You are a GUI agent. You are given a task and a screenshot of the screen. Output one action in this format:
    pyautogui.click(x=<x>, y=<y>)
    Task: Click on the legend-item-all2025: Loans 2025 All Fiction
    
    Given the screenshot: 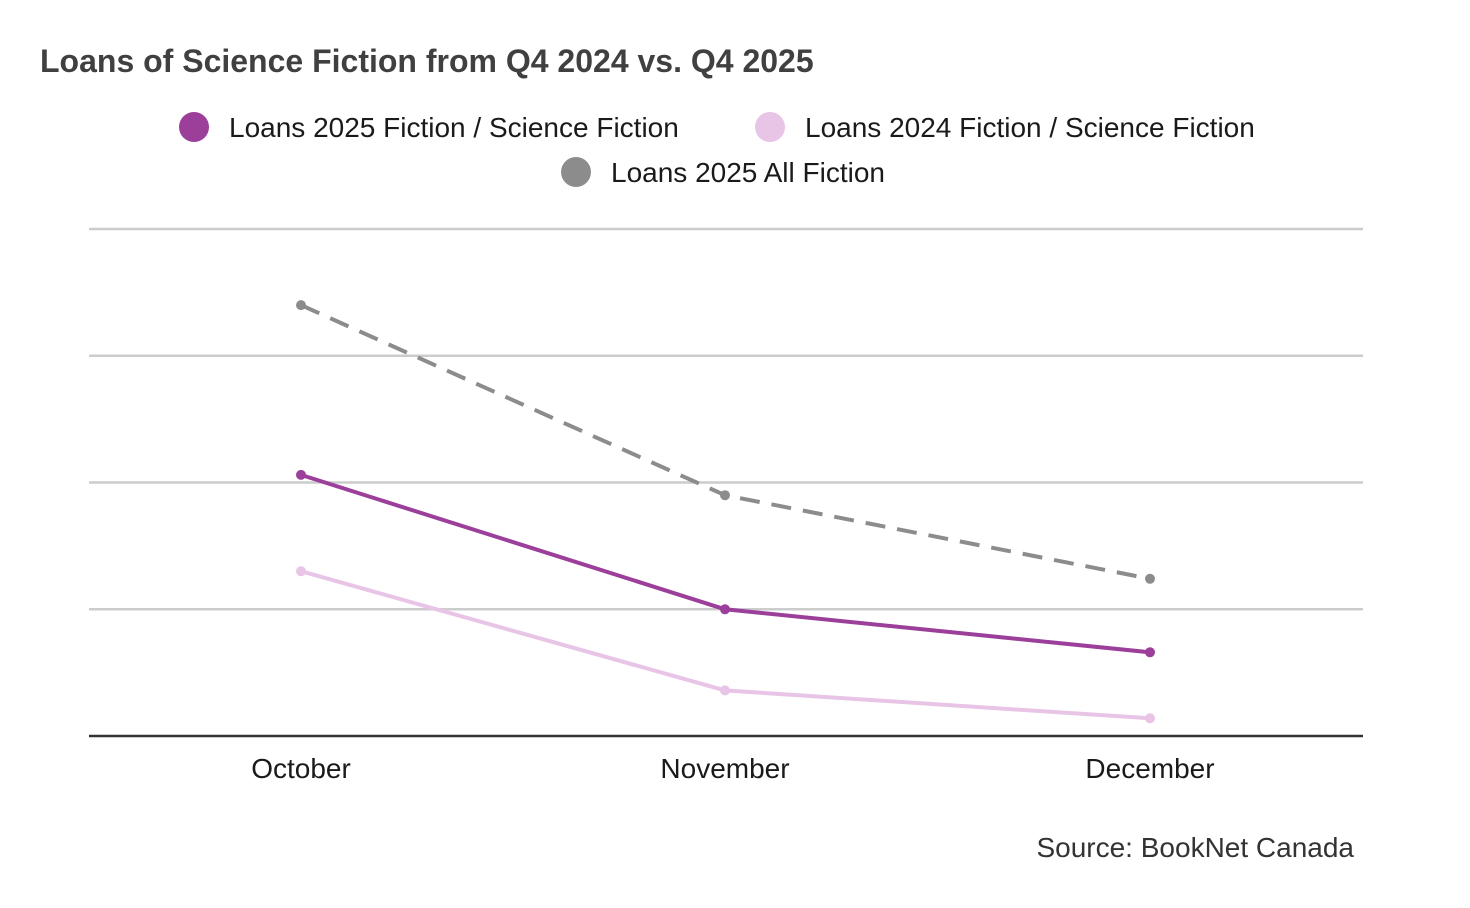 What is the action you would take?
    pyautogui.click(x=723, y=172)
    